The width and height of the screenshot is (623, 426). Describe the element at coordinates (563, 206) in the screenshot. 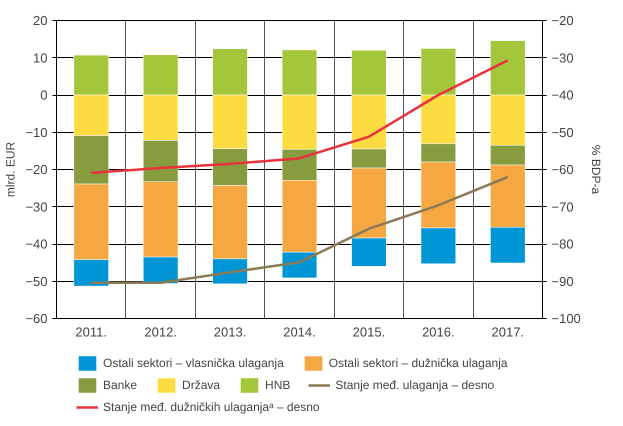

I see `y2-tick-label: −70` at that location.